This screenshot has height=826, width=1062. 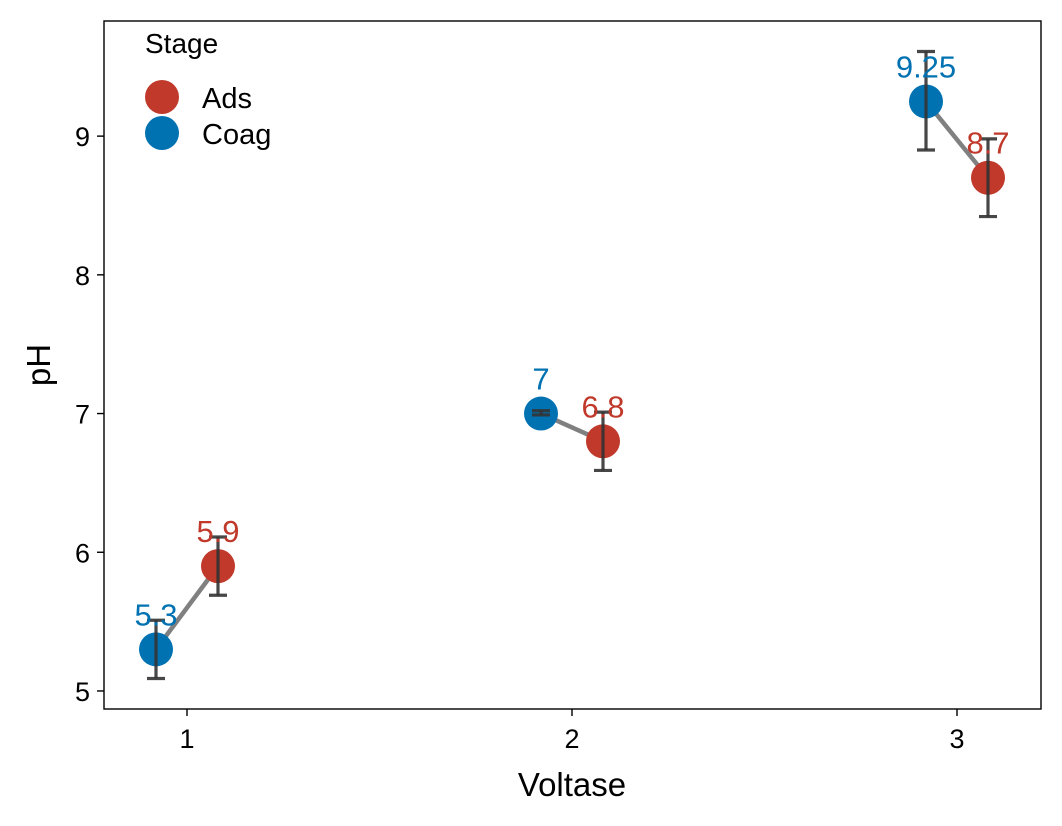 What do you see at coordinates (187, 607) in the screenshot?
I see `connector-line` at bounding box center [187, 607].